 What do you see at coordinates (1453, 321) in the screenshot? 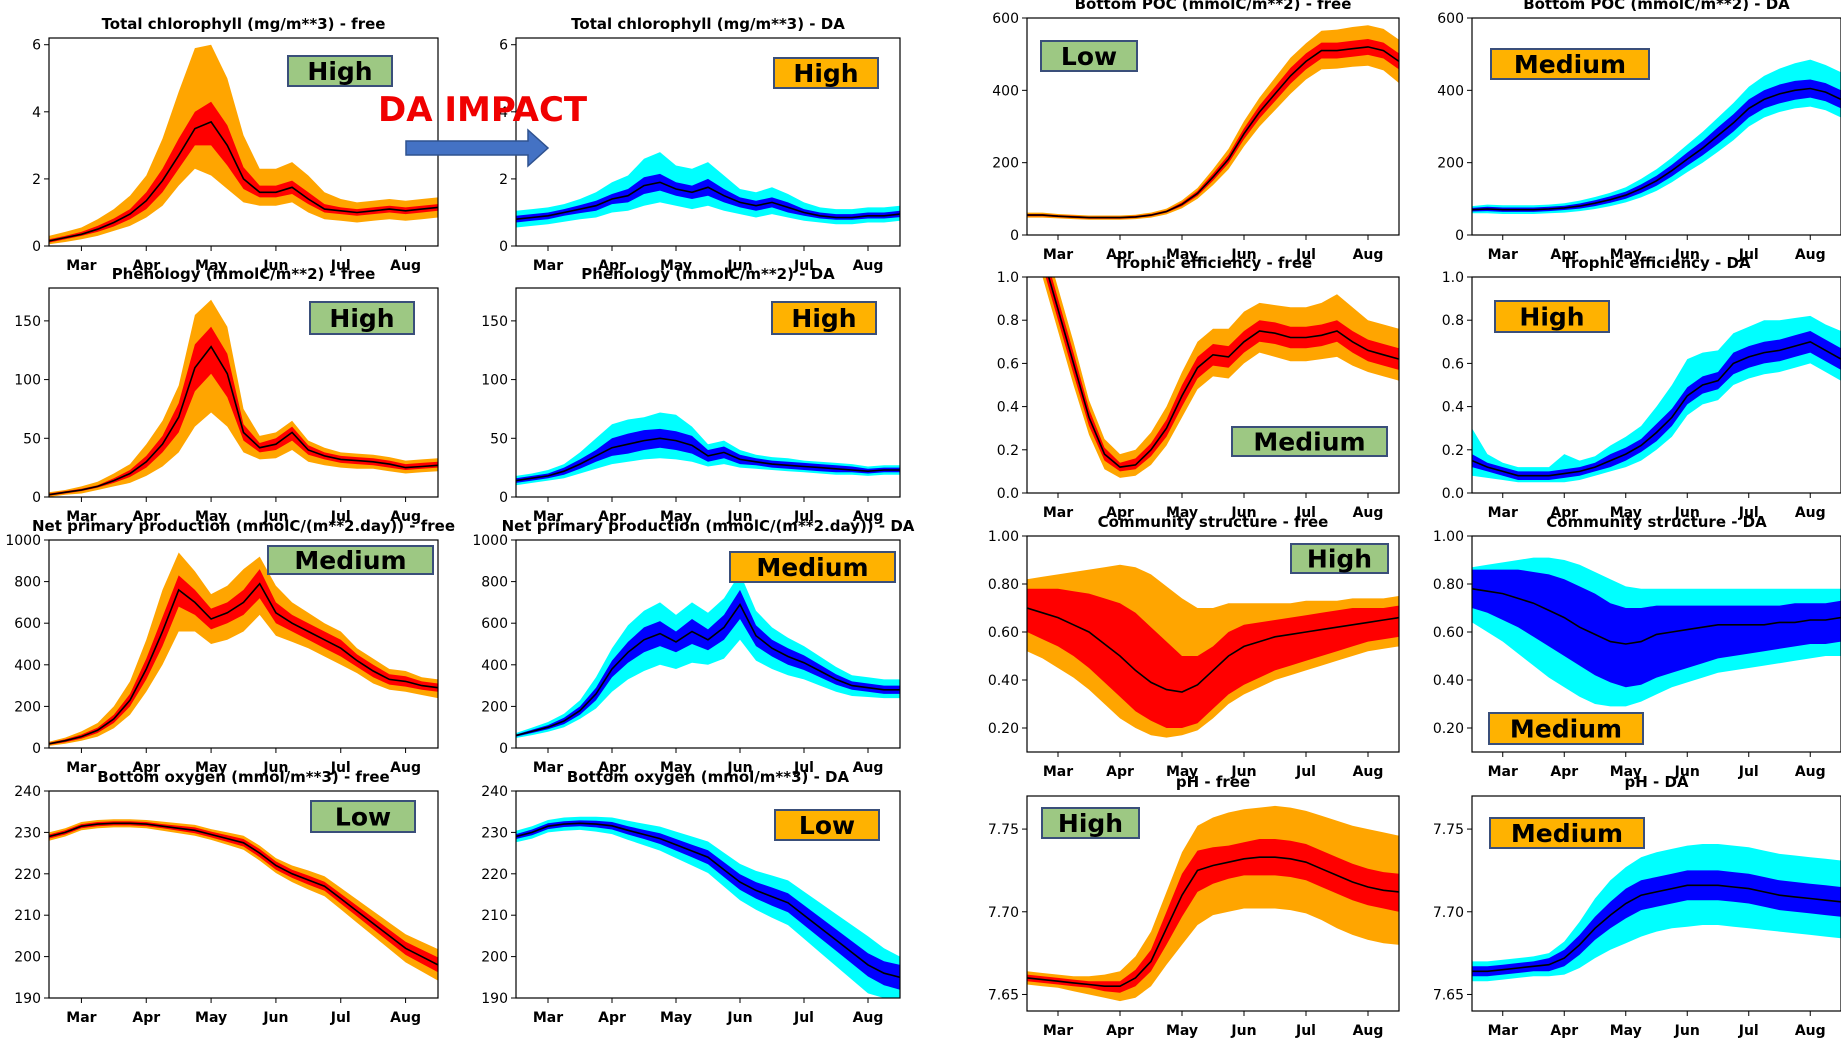
I see `y-tick-label: 0.8` at bounding box center [1453, 321].